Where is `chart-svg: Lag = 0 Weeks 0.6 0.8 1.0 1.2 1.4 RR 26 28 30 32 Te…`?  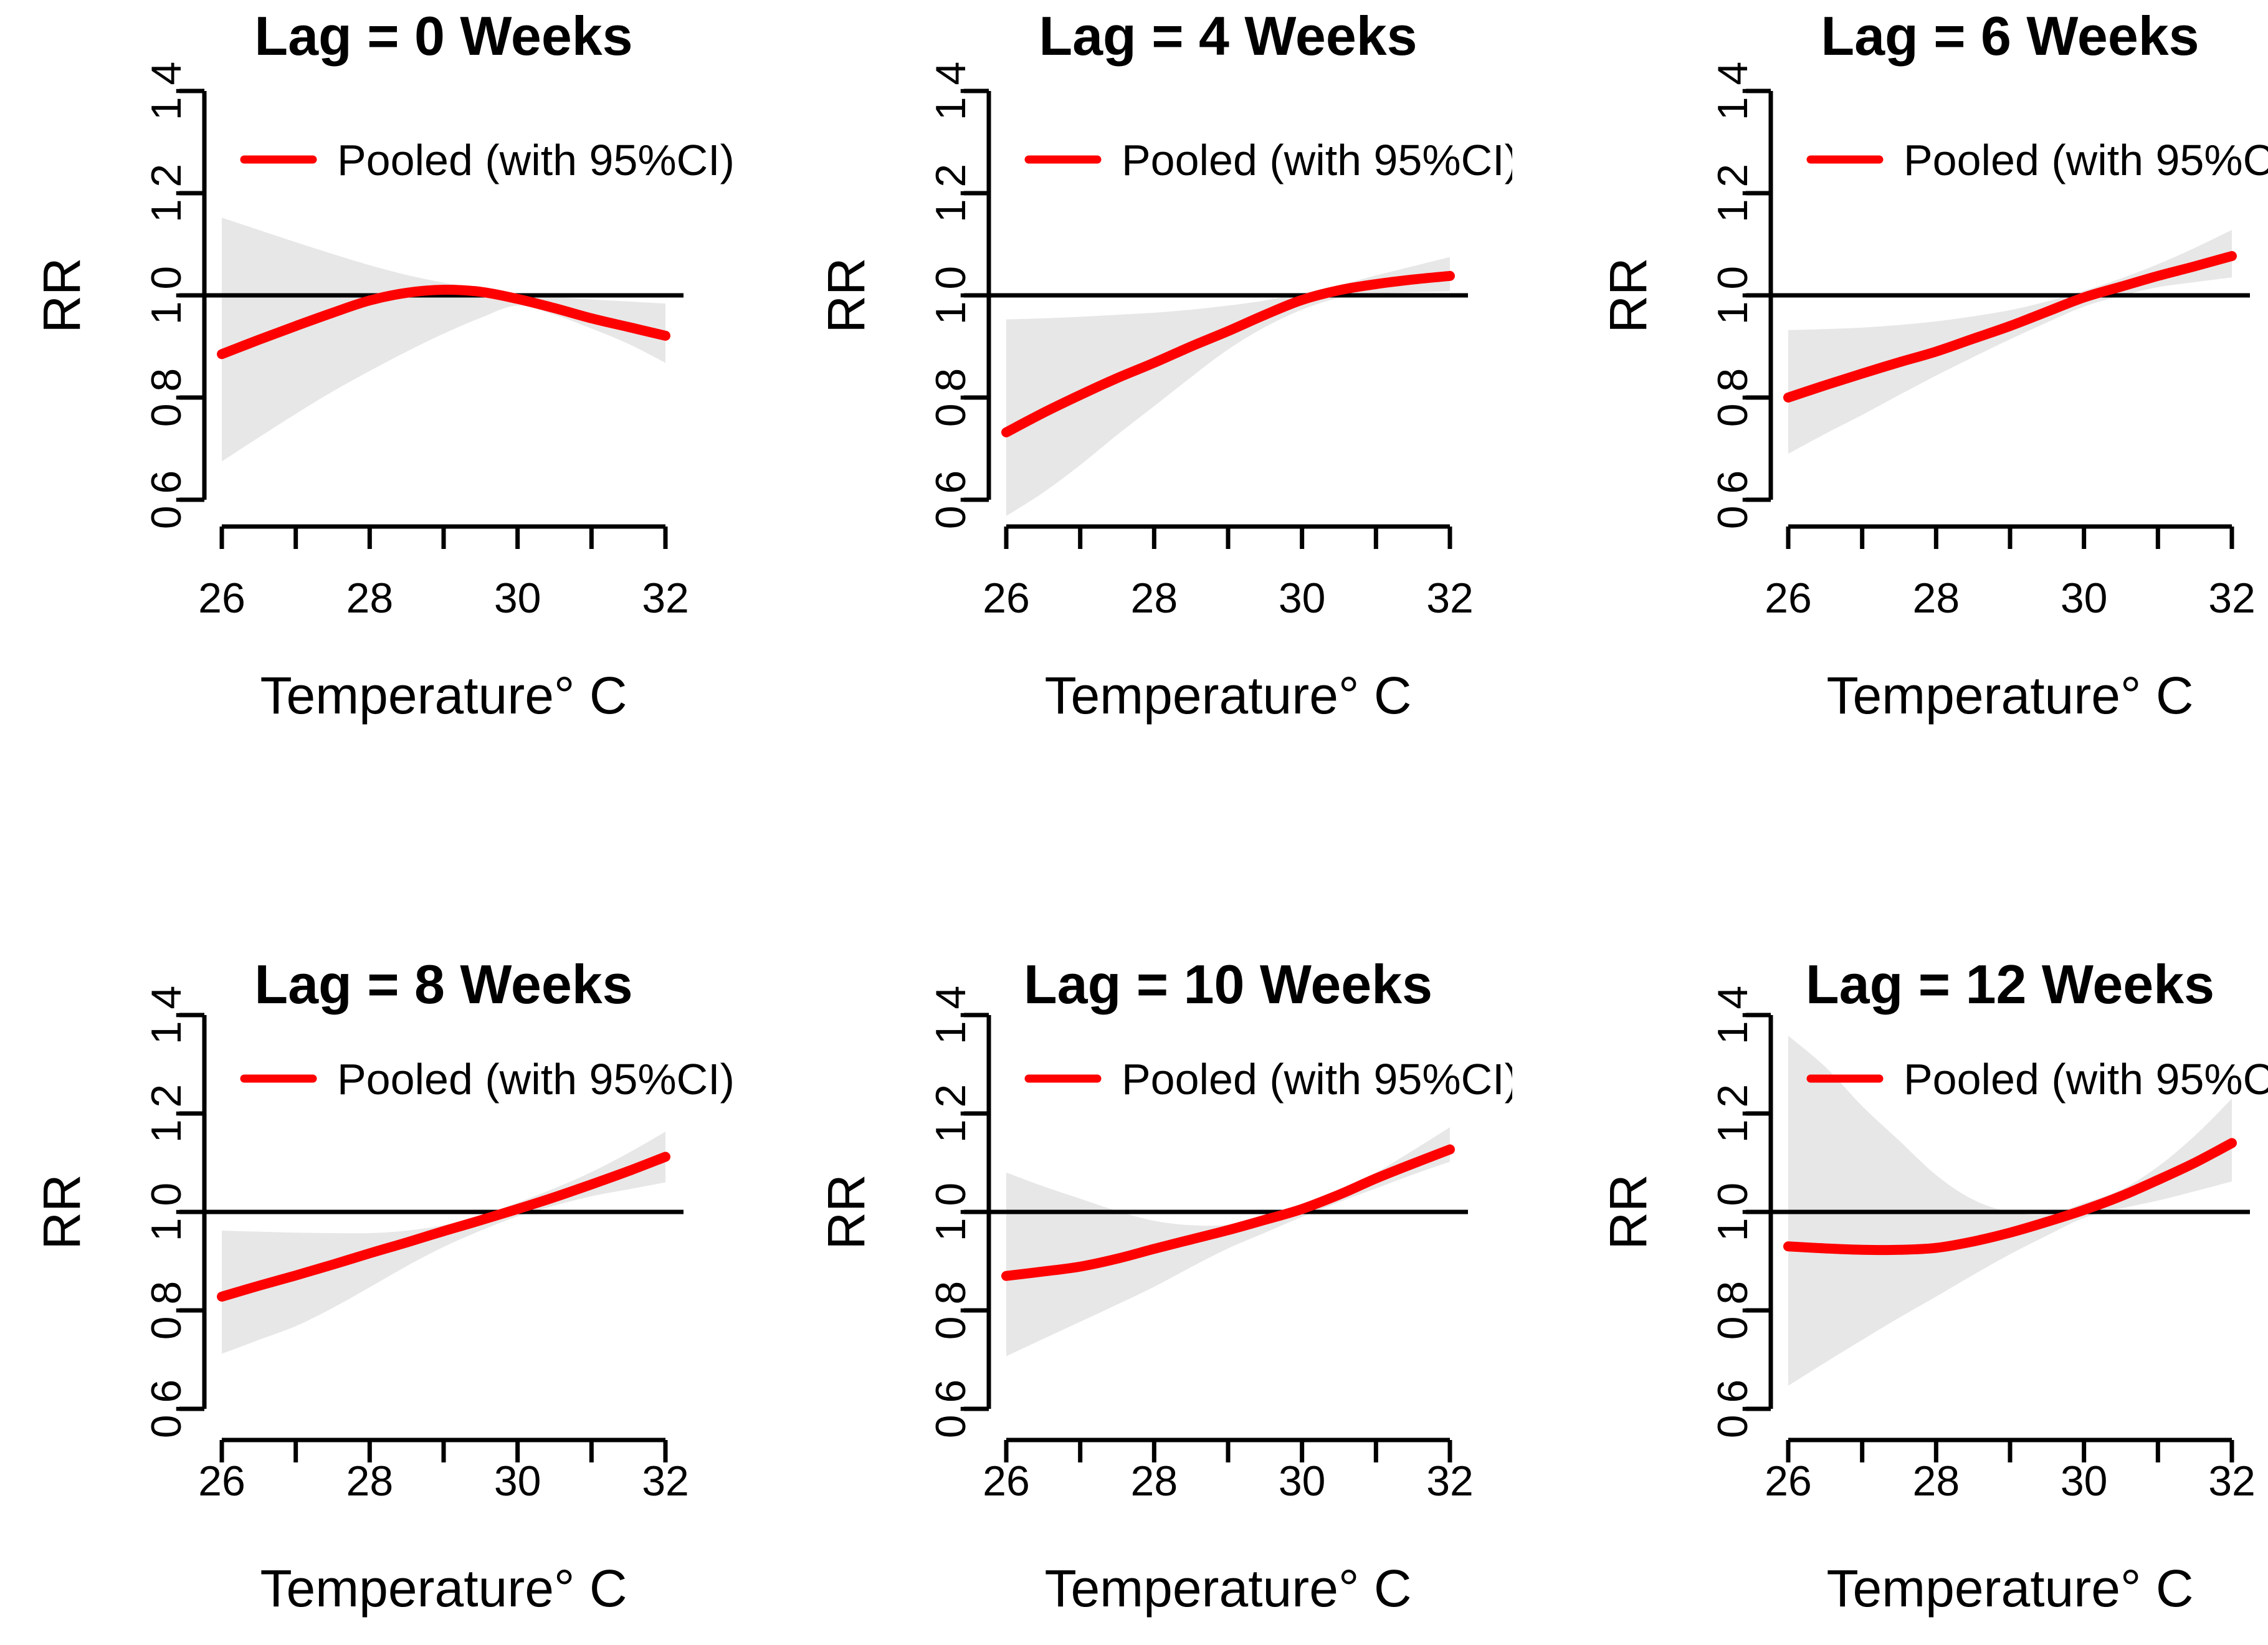 chart-svg: Lag = 0 Weeks 0.6 0.8 1.0 1.2 1.4 RR 26 28 30 32 Te… is located at coordinates (384, 365).